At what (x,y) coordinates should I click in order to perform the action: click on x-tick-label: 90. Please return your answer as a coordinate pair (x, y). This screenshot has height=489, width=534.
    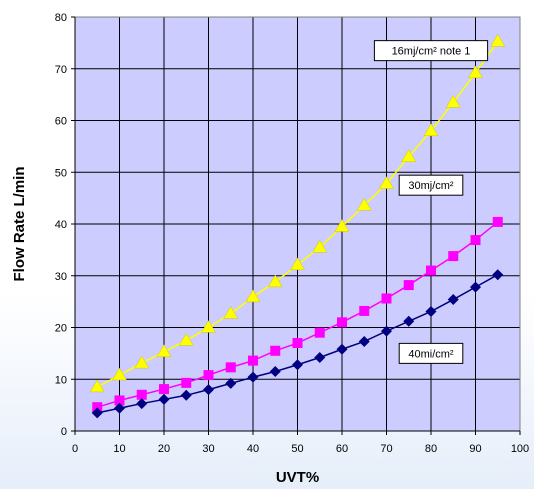
    Looking at the image, I should click on (475, 449).